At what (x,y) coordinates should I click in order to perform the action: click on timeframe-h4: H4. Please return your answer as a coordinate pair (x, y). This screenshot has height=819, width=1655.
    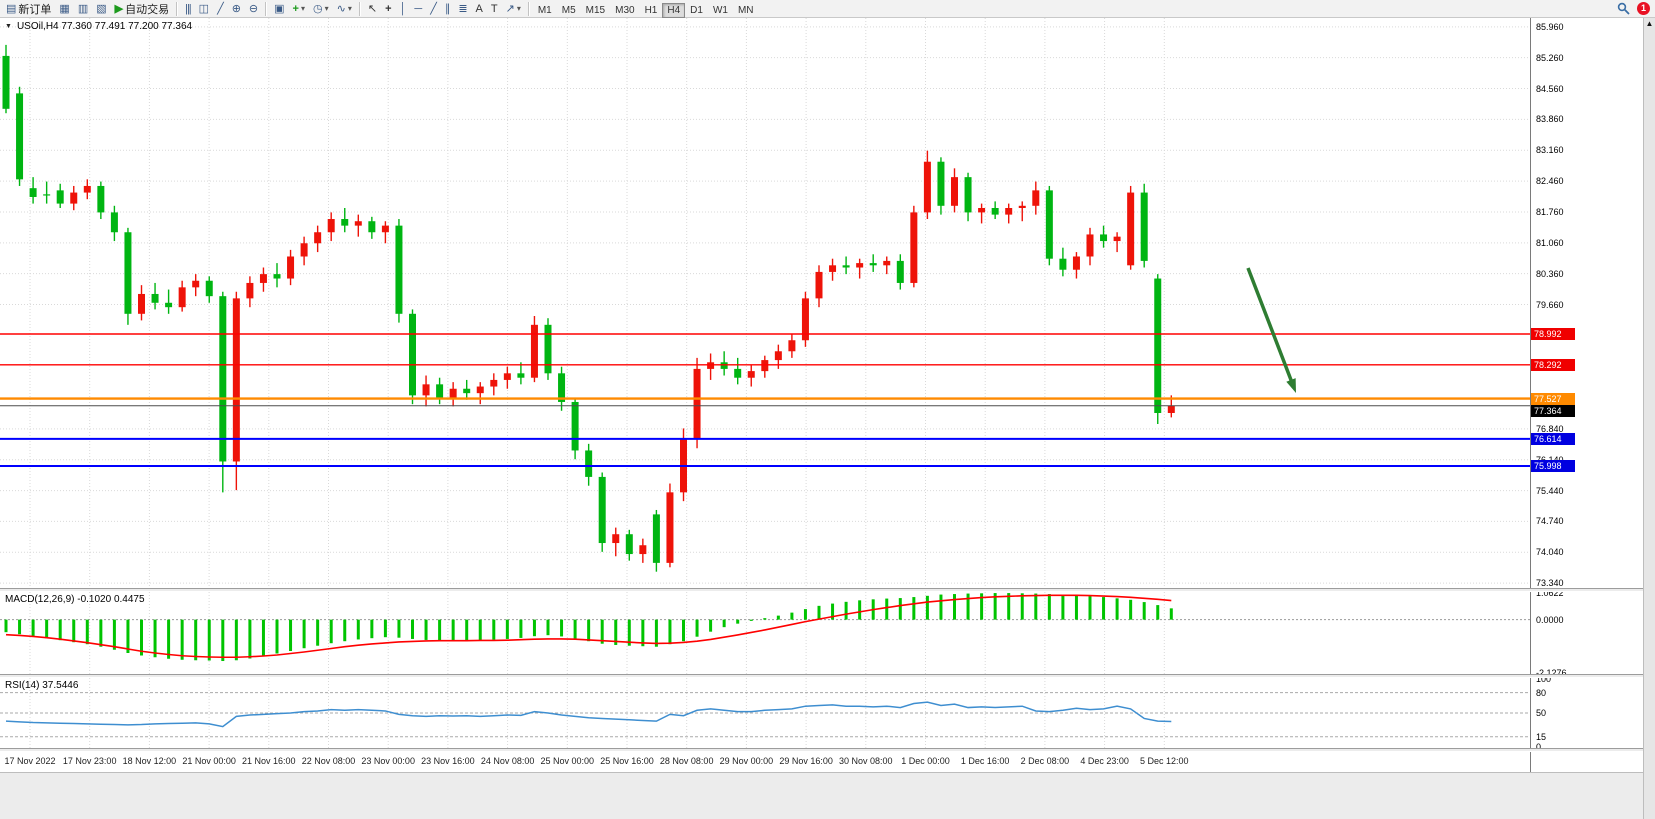
    Looking at the image, I should click on (674, 10).